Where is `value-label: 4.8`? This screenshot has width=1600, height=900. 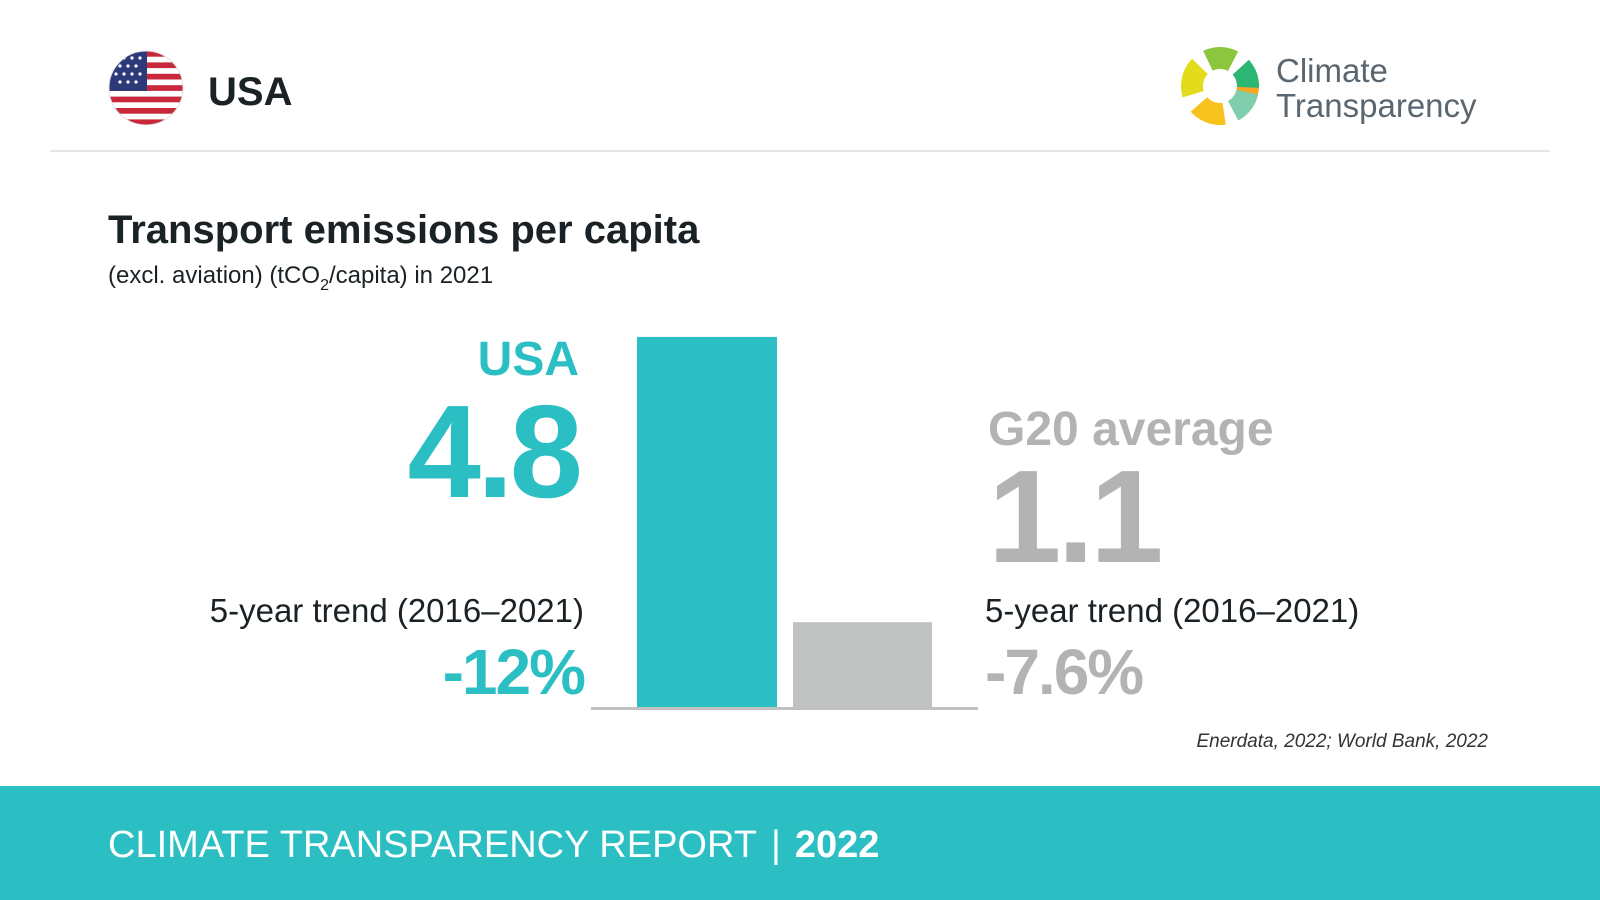
value-label: 4.8 is located at coordinates (494, 451).